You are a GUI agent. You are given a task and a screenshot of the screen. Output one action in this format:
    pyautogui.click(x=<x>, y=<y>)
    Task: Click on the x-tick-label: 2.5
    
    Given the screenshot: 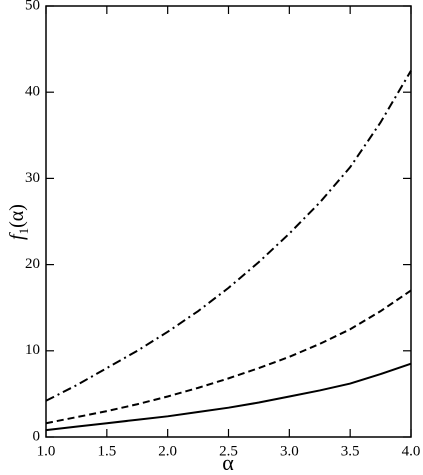 What is the action you would take?
    pyautogui.click(x=228, y=451)
    